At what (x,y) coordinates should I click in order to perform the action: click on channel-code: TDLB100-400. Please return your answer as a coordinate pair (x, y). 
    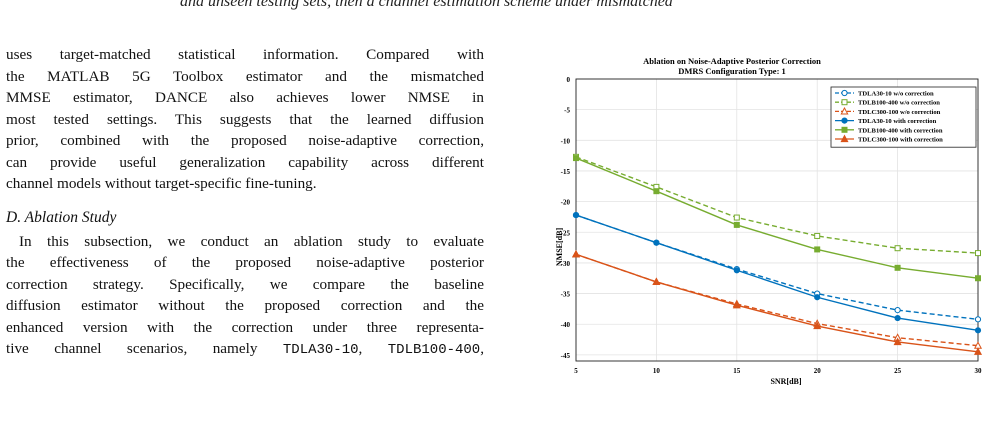
    Looking at the image, I should click on (434, 350).